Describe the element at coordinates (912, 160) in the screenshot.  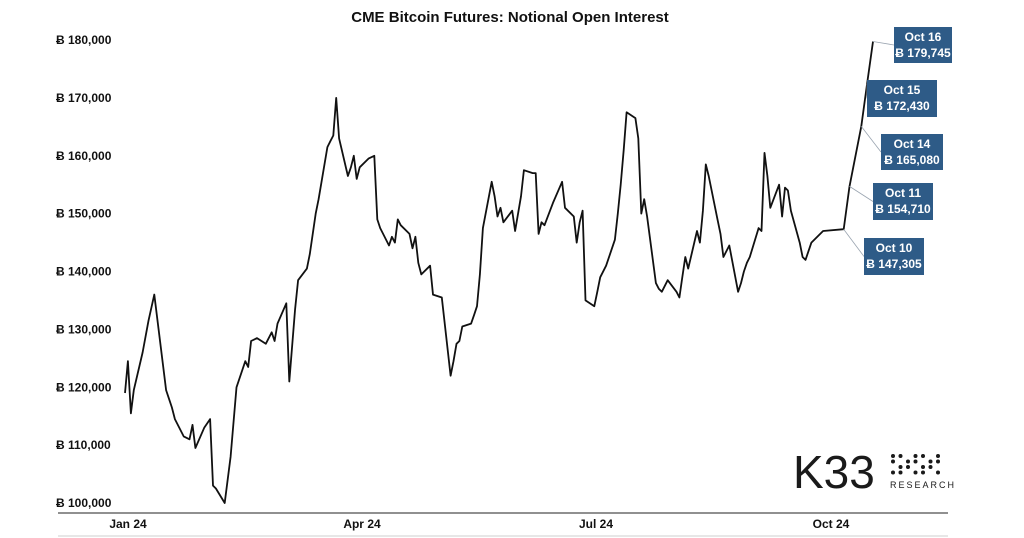
I see `callout-value-label: Ƀ 165,080` at that location.